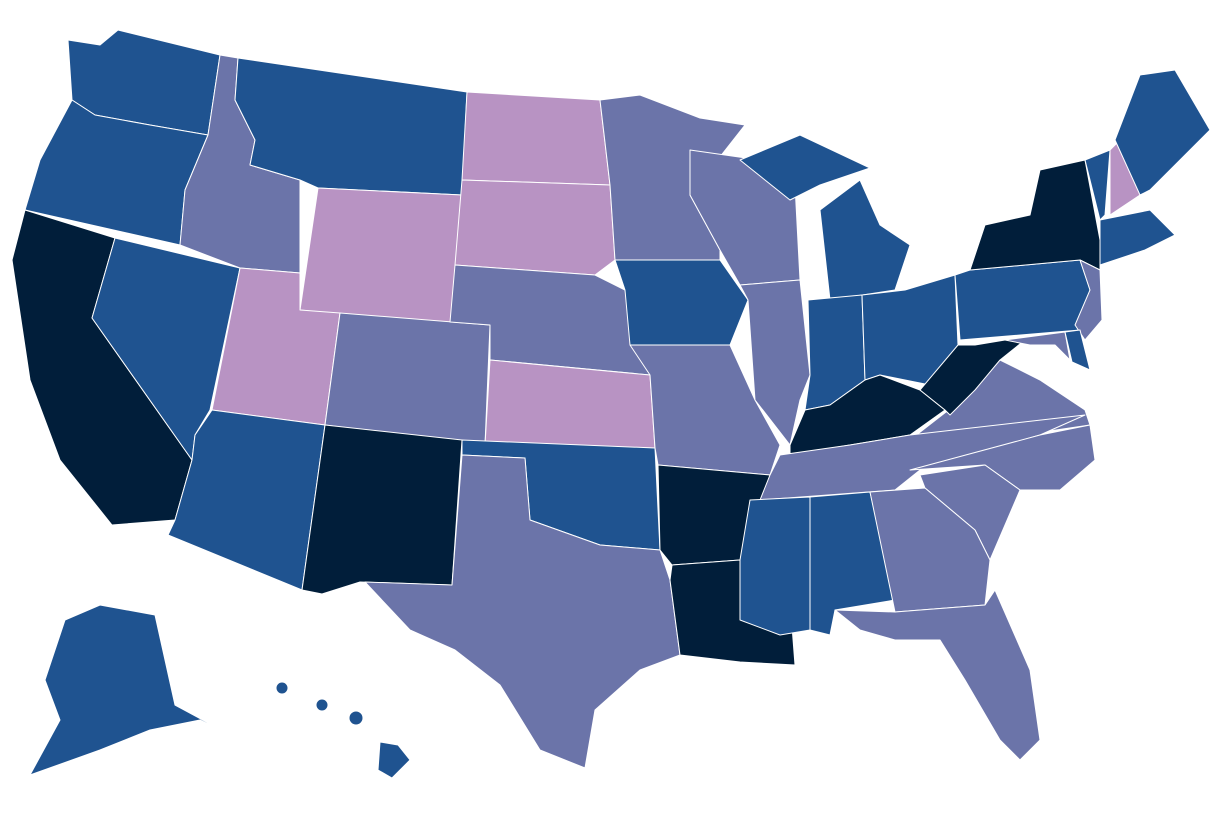  Describe the element at coordinates (536, 138) in the screenshot. I see `north-dakota` at that location.